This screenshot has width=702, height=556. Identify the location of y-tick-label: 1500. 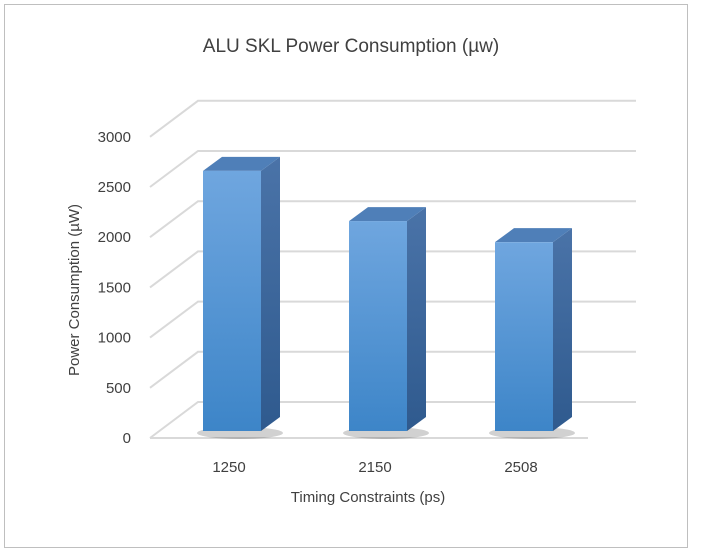
(114, 287).